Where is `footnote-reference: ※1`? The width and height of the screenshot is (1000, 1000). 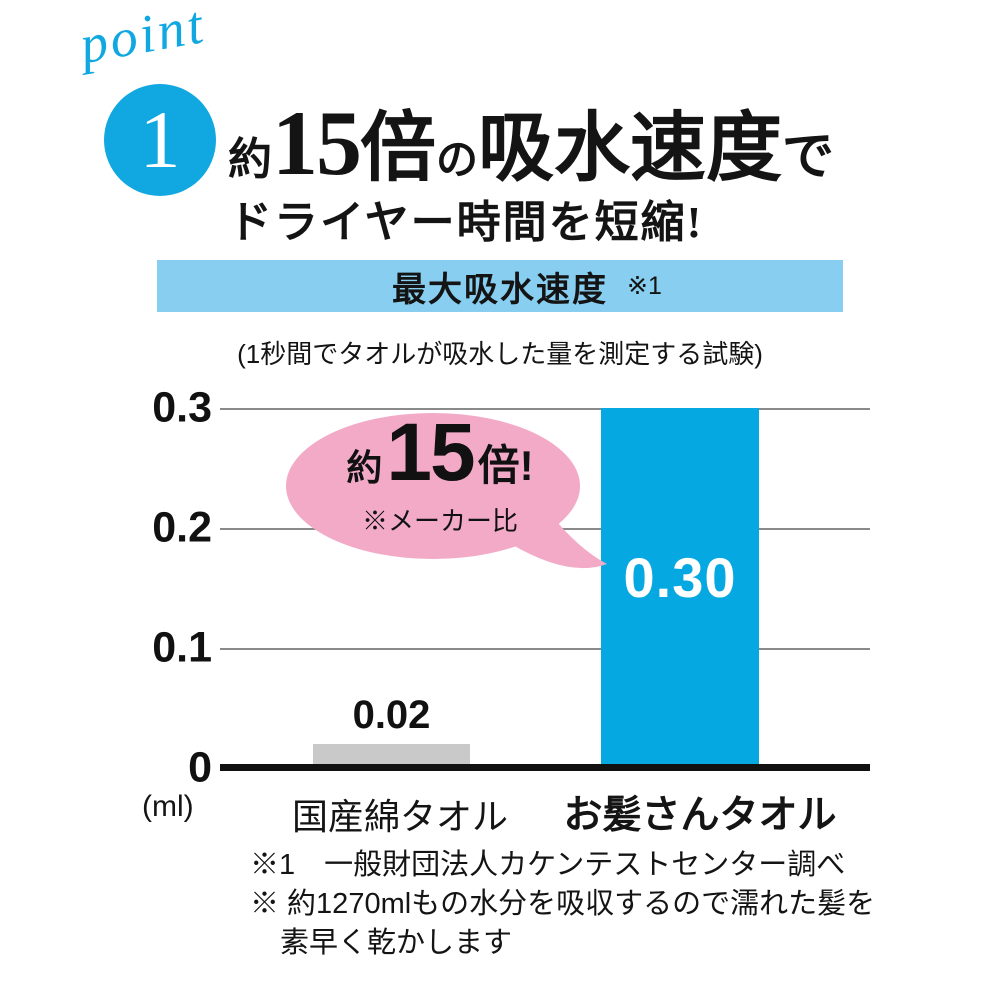 footnote-reference: ※1 is located at coordinates (644, 286).